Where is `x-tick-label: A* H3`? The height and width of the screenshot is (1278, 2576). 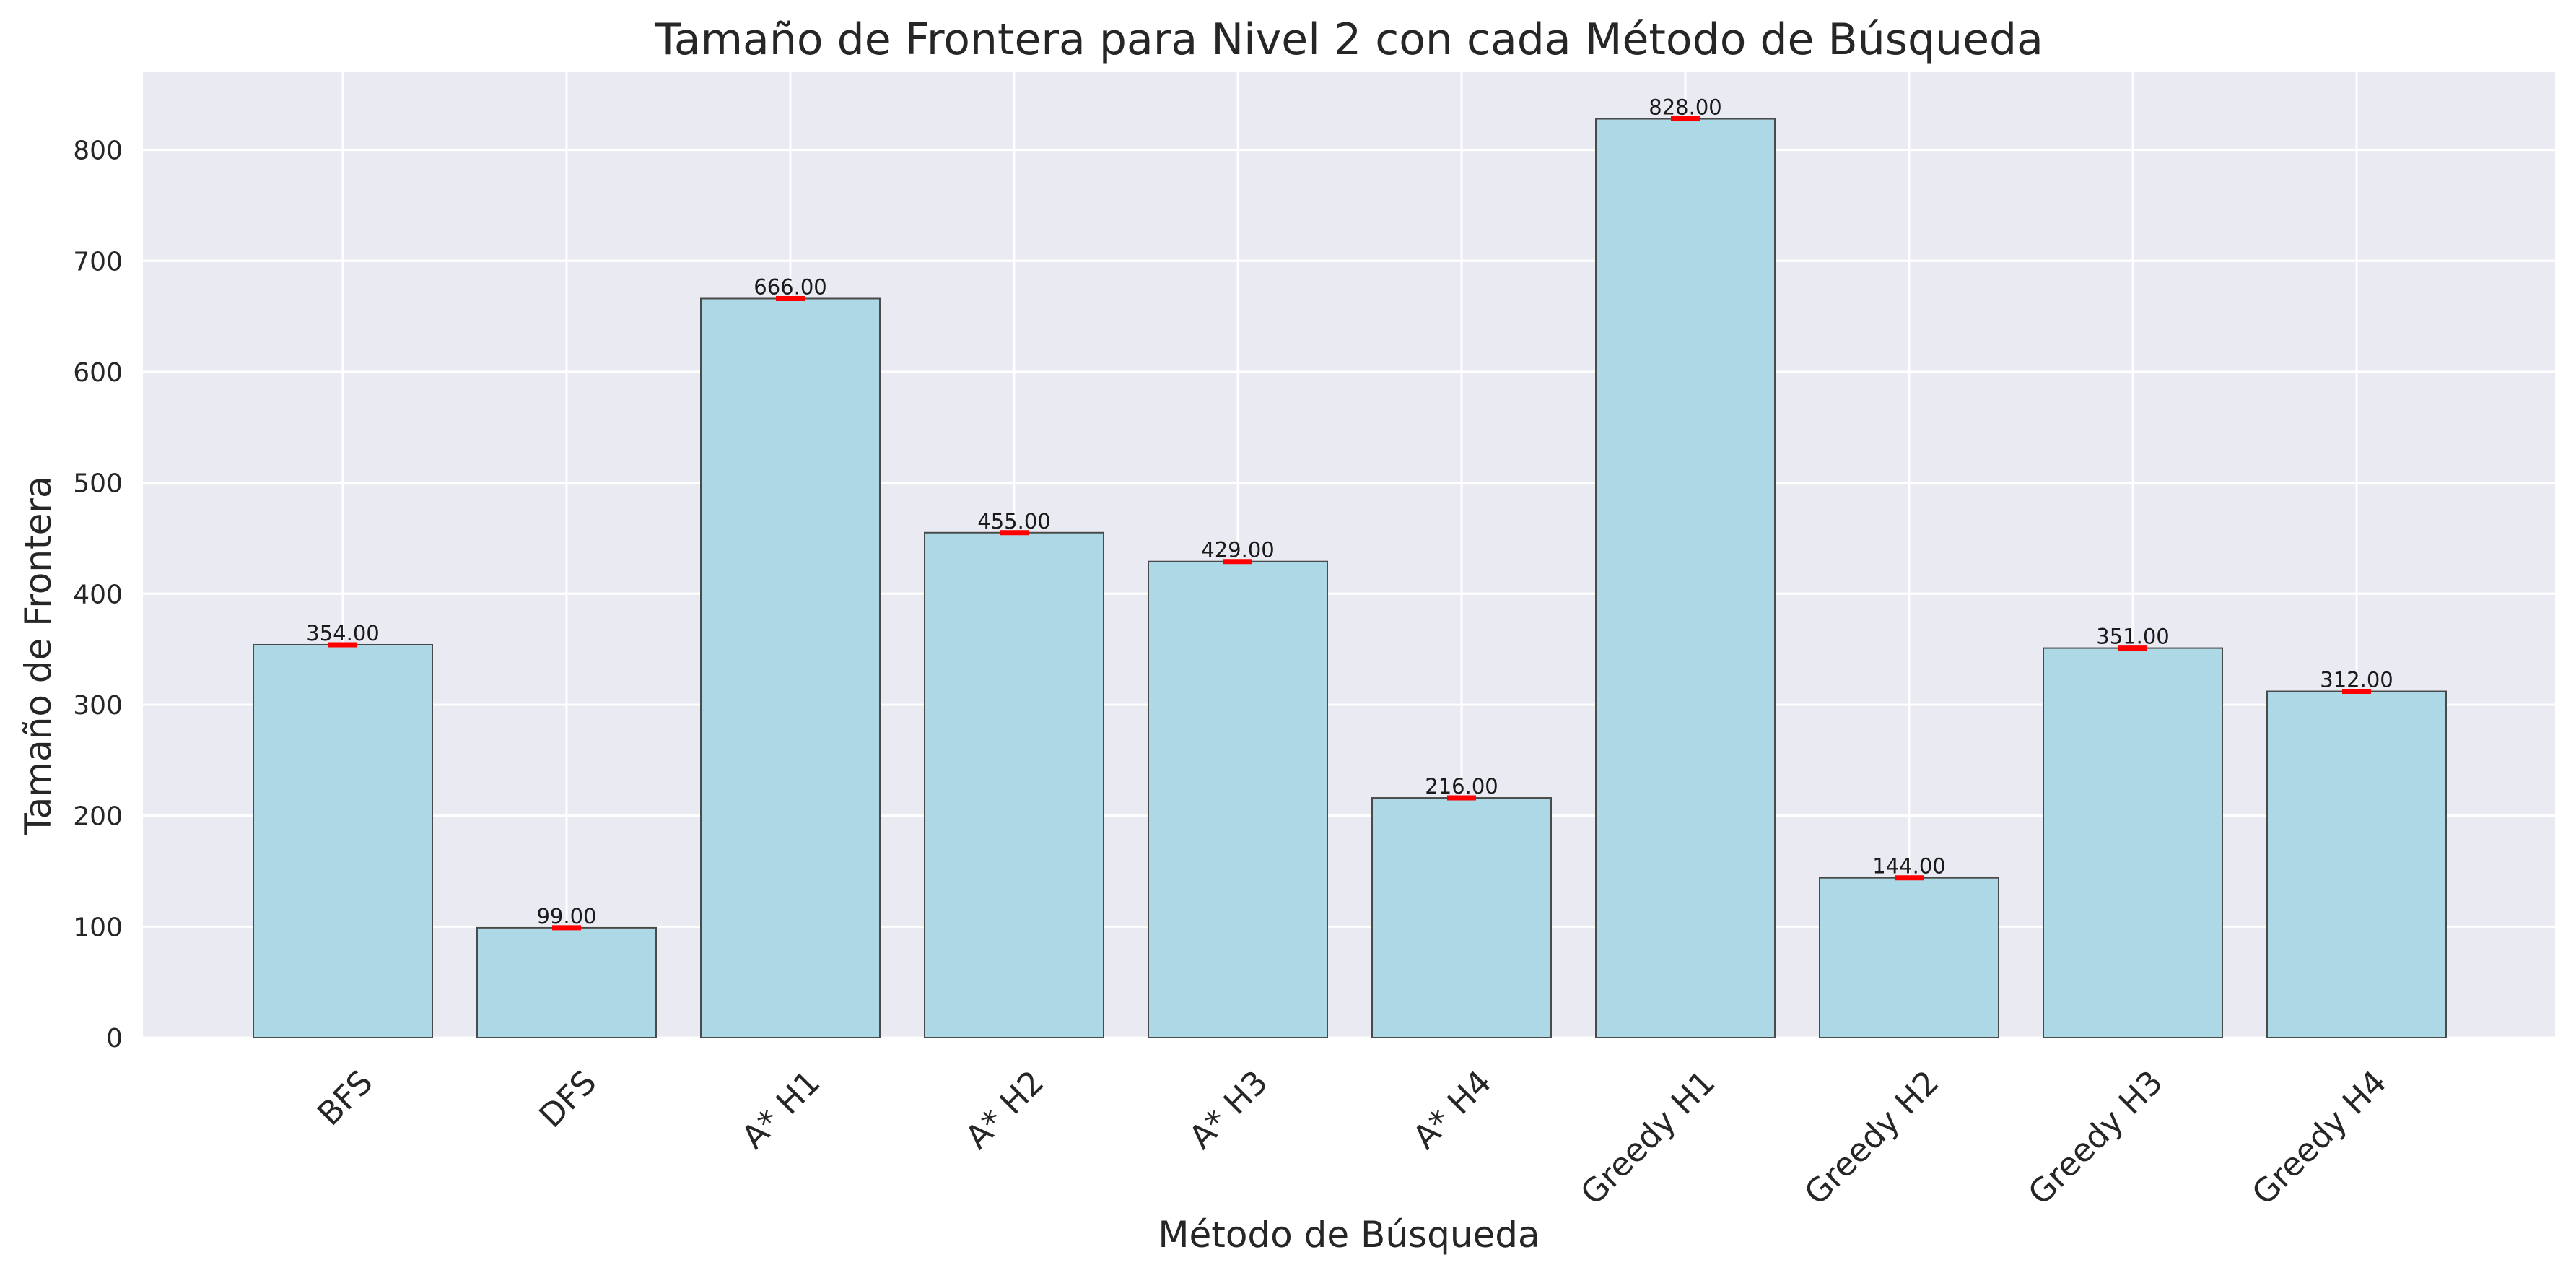 x-tick-label: A* H3 is located at coordinates (1228, 1109).